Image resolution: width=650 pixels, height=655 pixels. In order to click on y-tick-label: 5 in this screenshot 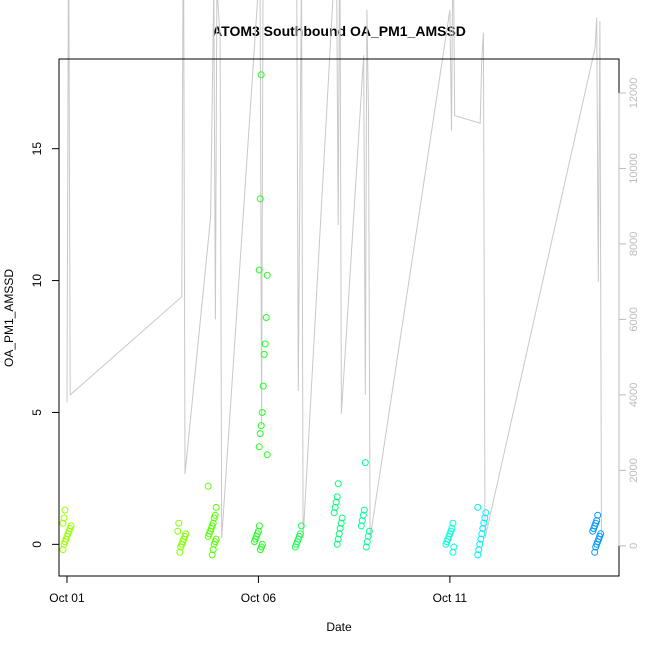, I will do `click(37, 412)`.